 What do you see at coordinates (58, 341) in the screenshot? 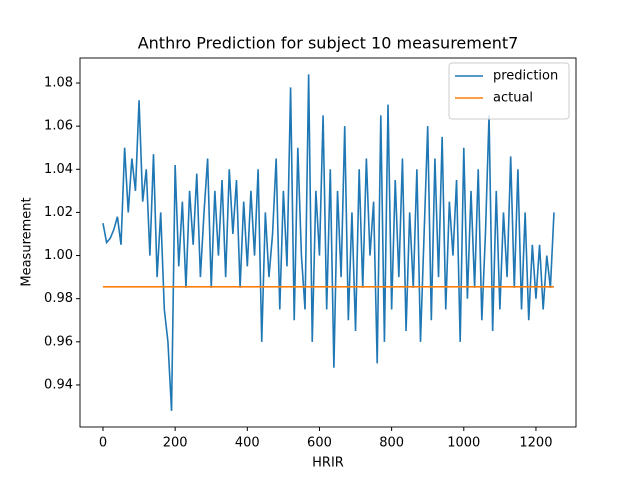
I see `y-tick-label: 0.96` at bounding box center [58, 341].